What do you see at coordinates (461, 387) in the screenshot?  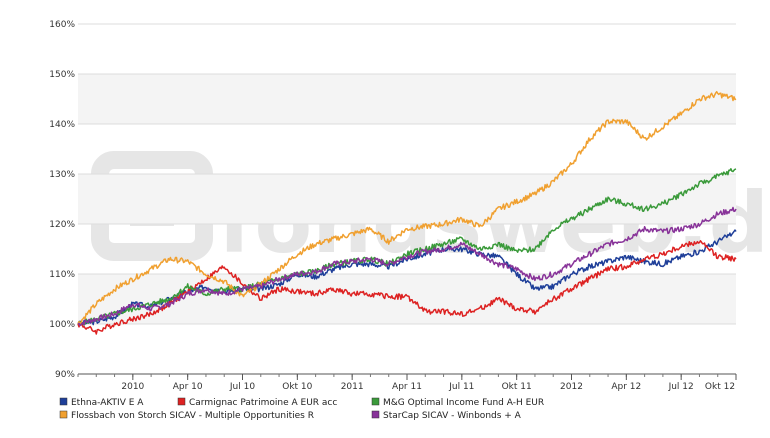 I see `x-tick-label: Jul 11` at bounding box center [461, 387].